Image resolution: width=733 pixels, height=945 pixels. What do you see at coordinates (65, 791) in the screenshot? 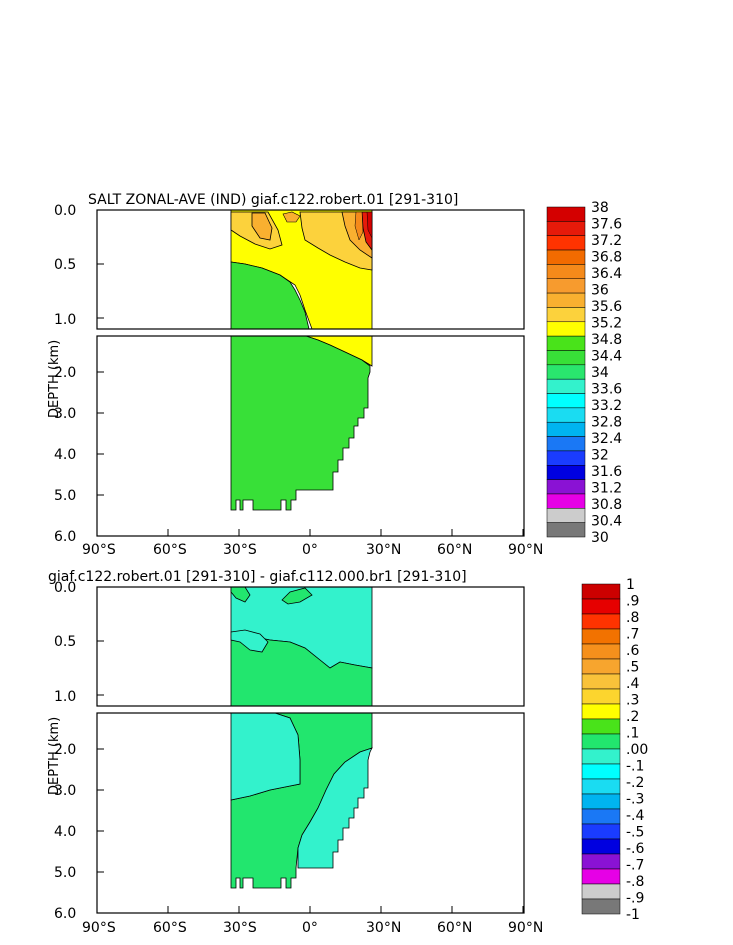
I see `y-tick-label: 3.0` at bounding box center [65, 791].